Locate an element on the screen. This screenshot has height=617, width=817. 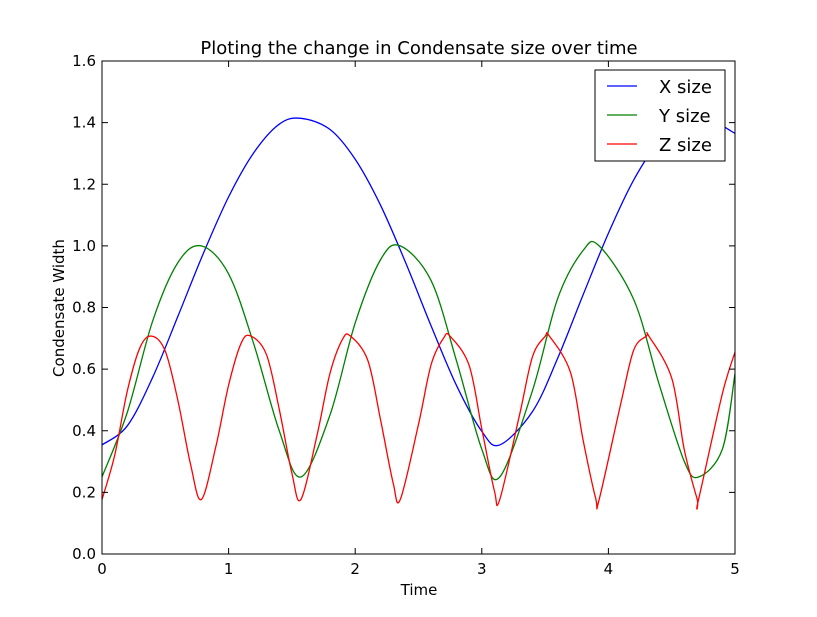
y-tick-label: 0.8 is located at coordinates (84, 308).